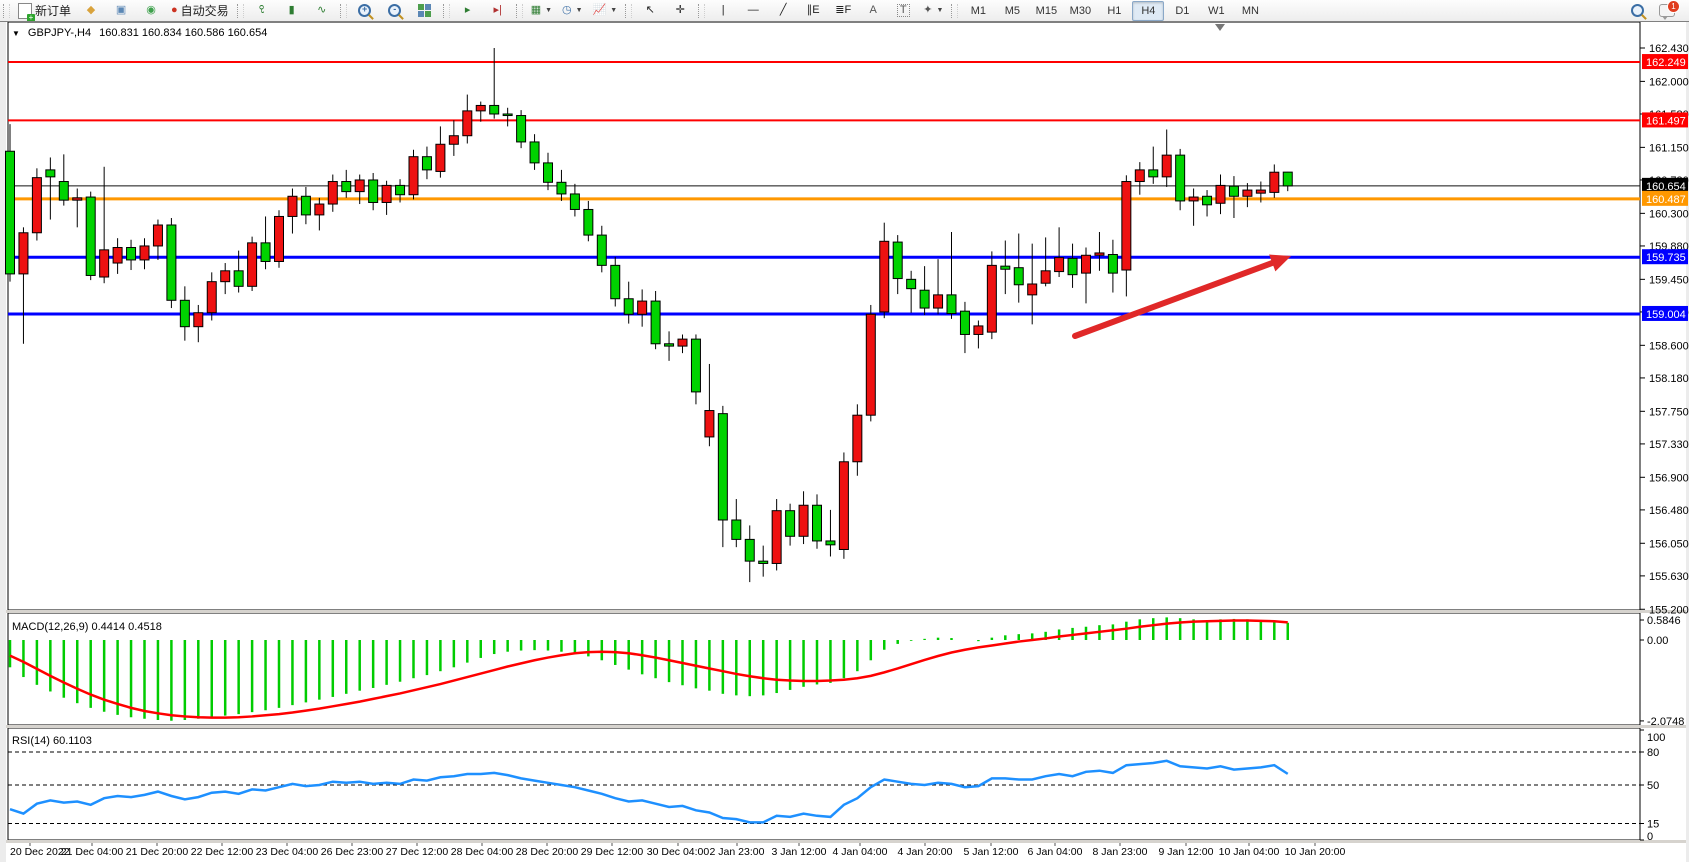  I want to click on chart-shift-marker, so click(1220, 27).